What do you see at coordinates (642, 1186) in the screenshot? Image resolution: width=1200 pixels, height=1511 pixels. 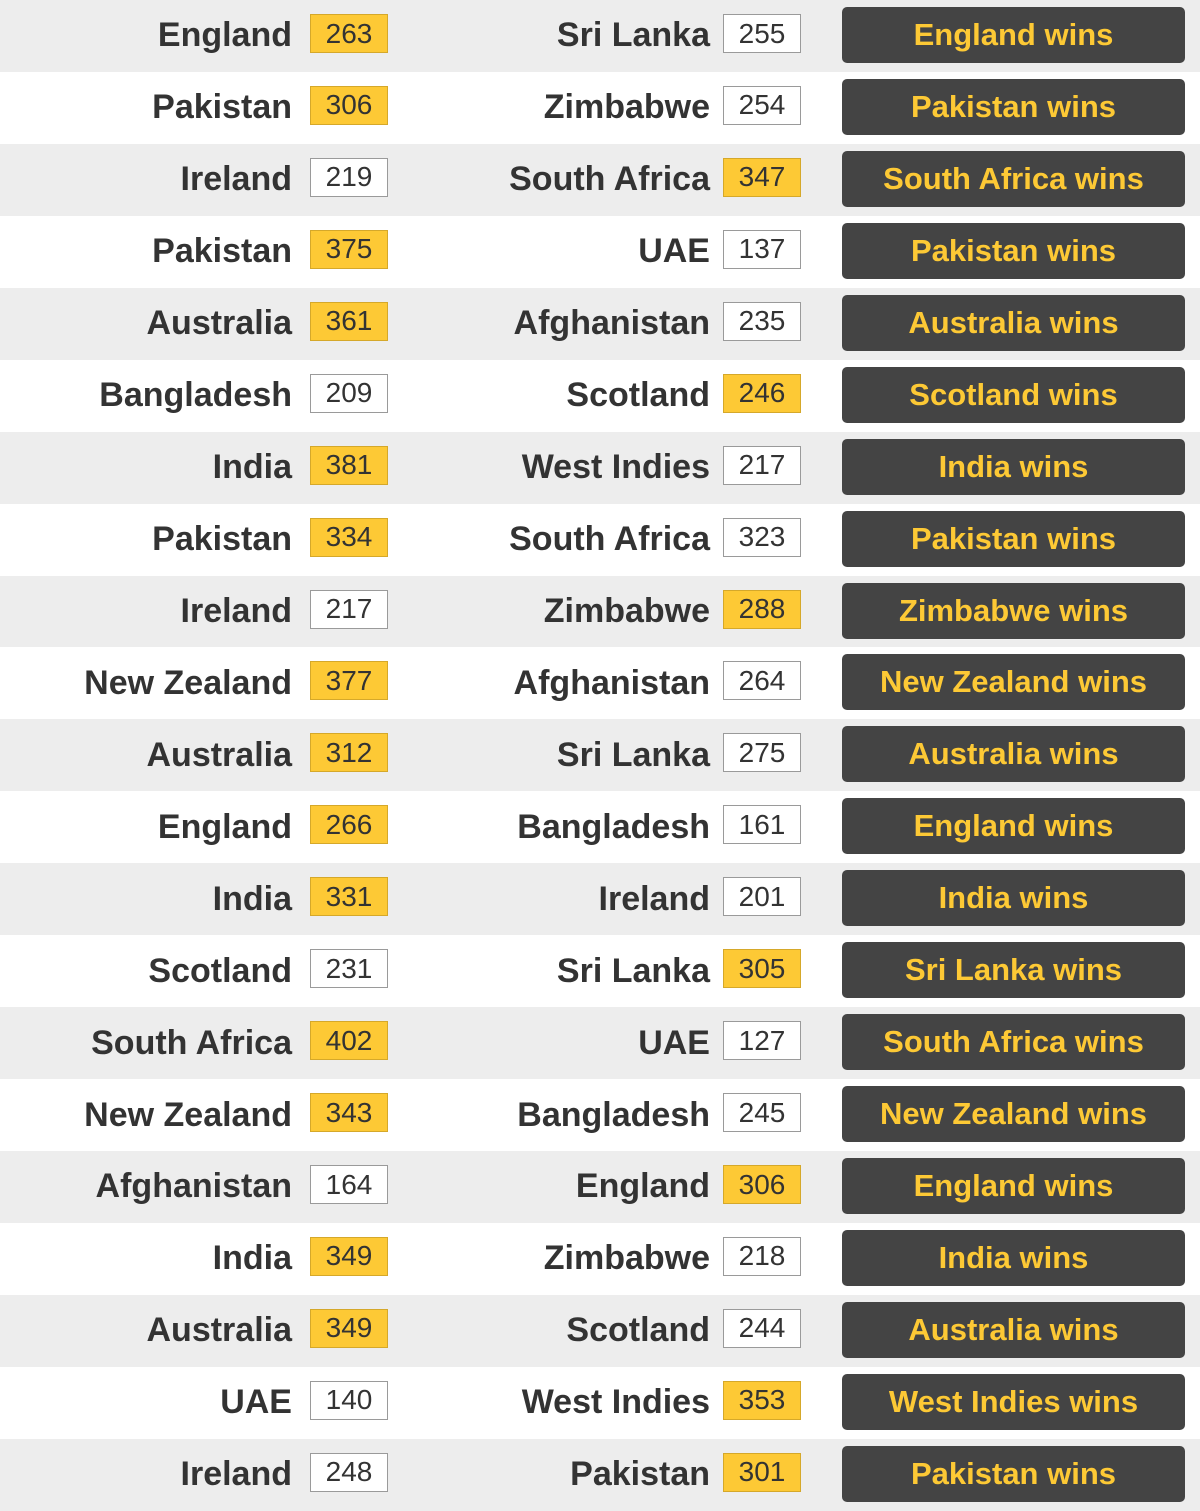 I see `away-team-name: England` at bounding box center [642, 1186].